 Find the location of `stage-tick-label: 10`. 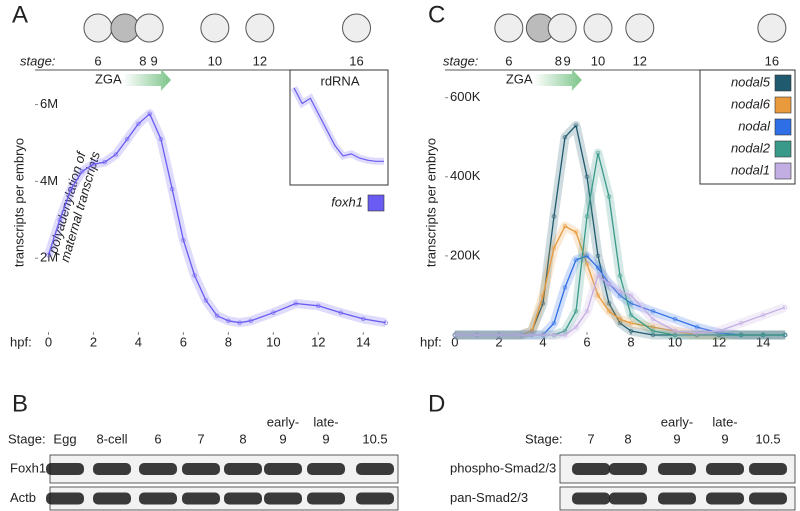

stage-tick-label: 10 is located at coordinates (598, 60).